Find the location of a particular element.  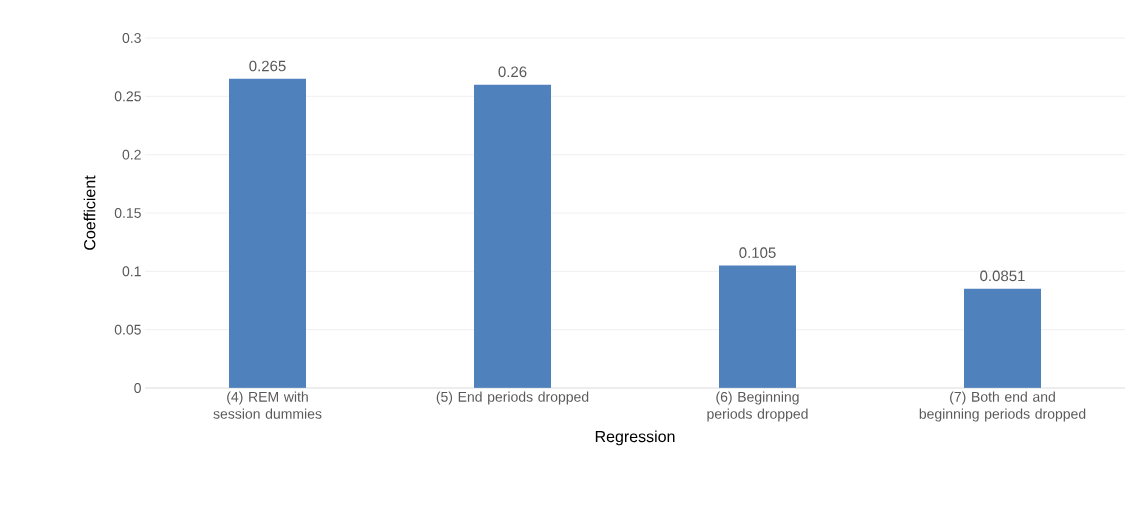

y-axis-title: Coefficient is located at coordinates (89, 212).